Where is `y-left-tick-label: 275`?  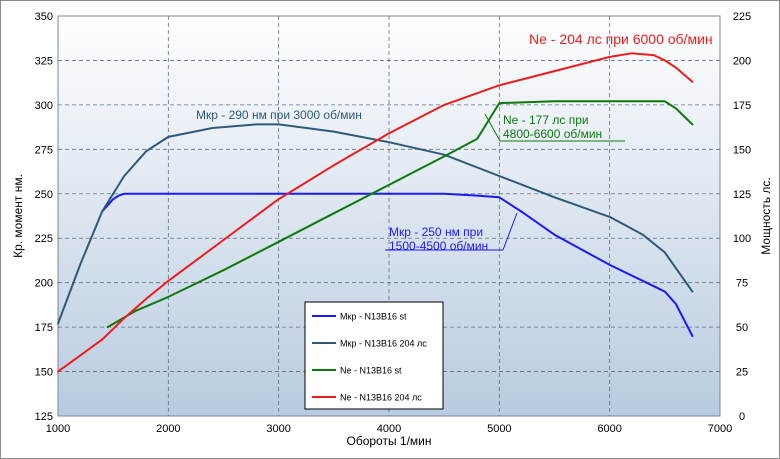 y-left-tick-label: 275 is located at coordinates (44, 150).